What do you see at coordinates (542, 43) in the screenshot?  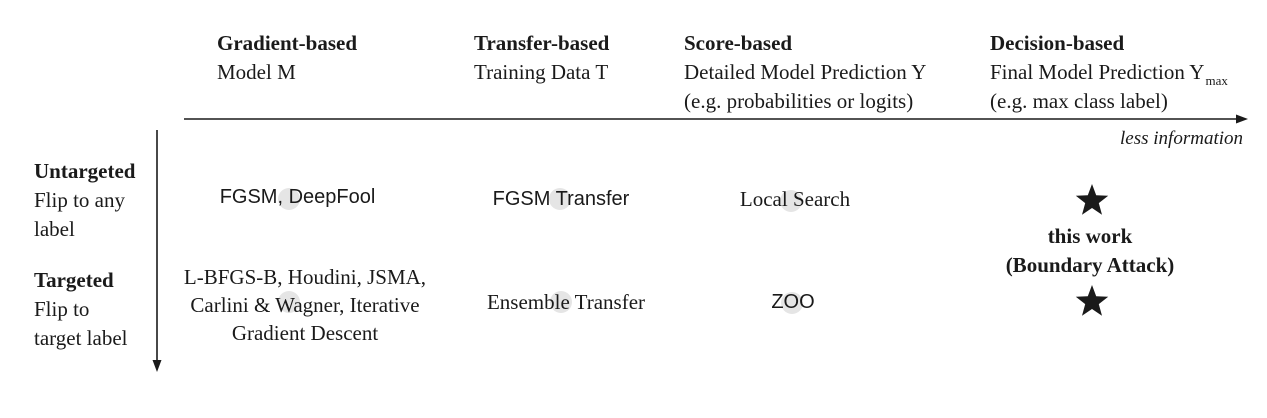 I see `header-transfer-title: Transfer-based` at bounding box center [542, 43].